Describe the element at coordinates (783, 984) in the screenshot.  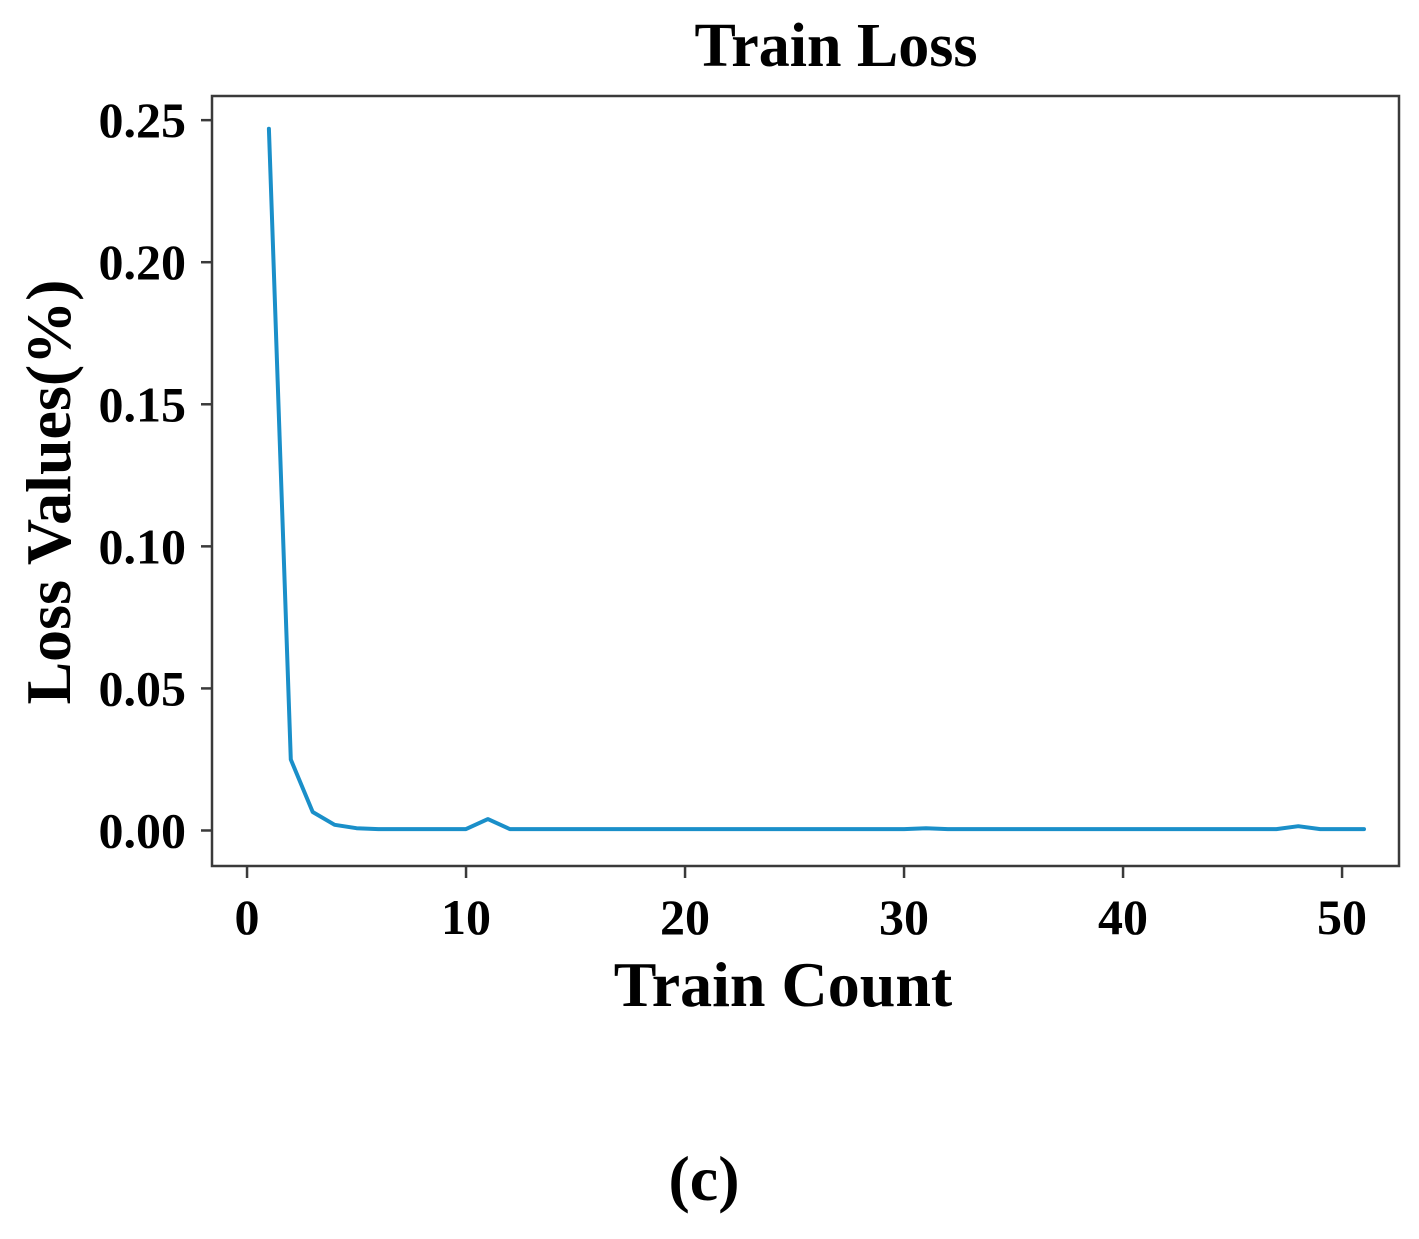
I see `x-axis-label: Train Count` at that location.